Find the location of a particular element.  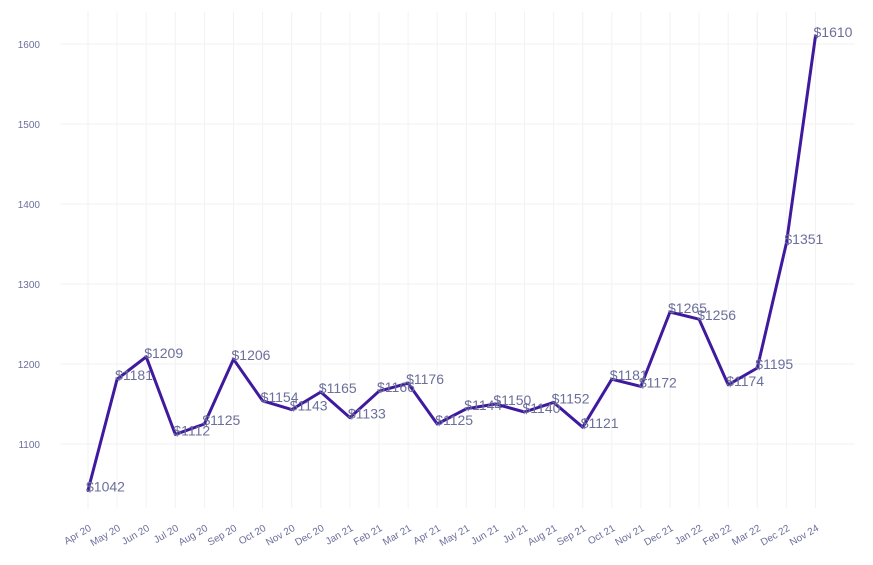

data-label: $1610 is located at coordinates (833, 32).